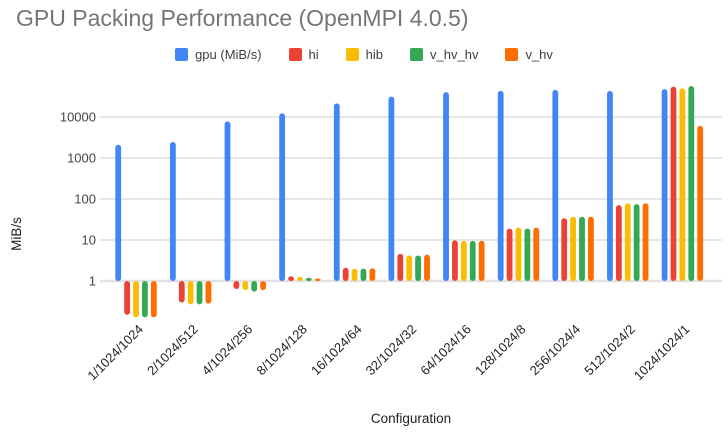 The height and width of the screenshot is (440, 728). Describe the element at coordinates (645, 242) in the screenshot. I see `bar-v-hv-512/1024/2` at that location.